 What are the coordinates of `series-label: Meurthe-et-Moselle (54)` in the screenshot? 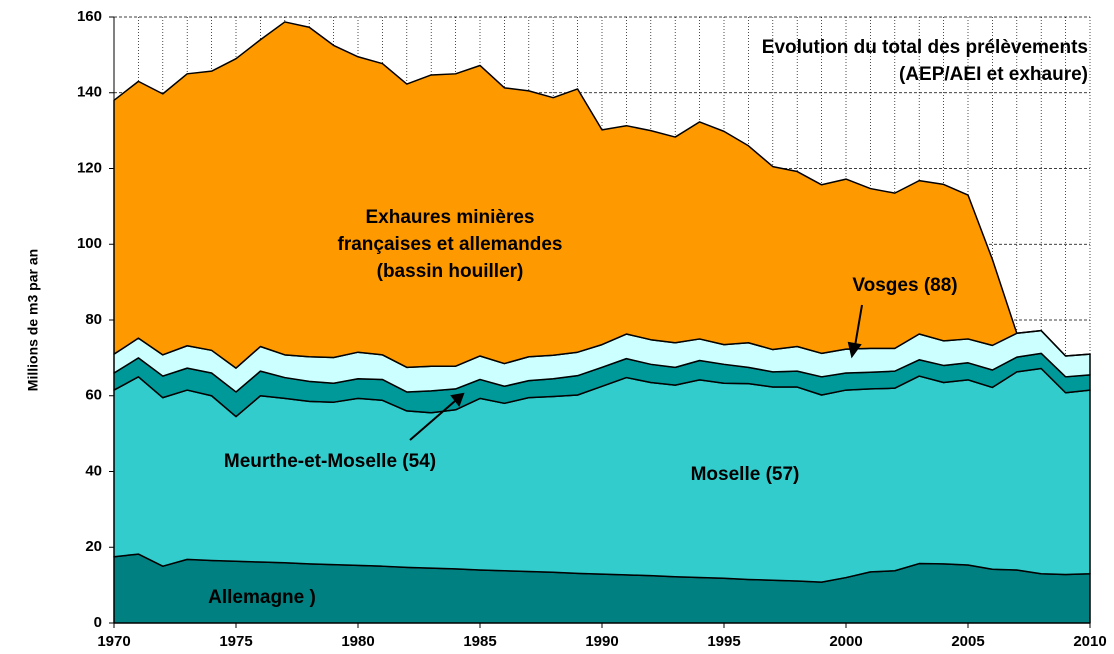 It's located at (330, 461).